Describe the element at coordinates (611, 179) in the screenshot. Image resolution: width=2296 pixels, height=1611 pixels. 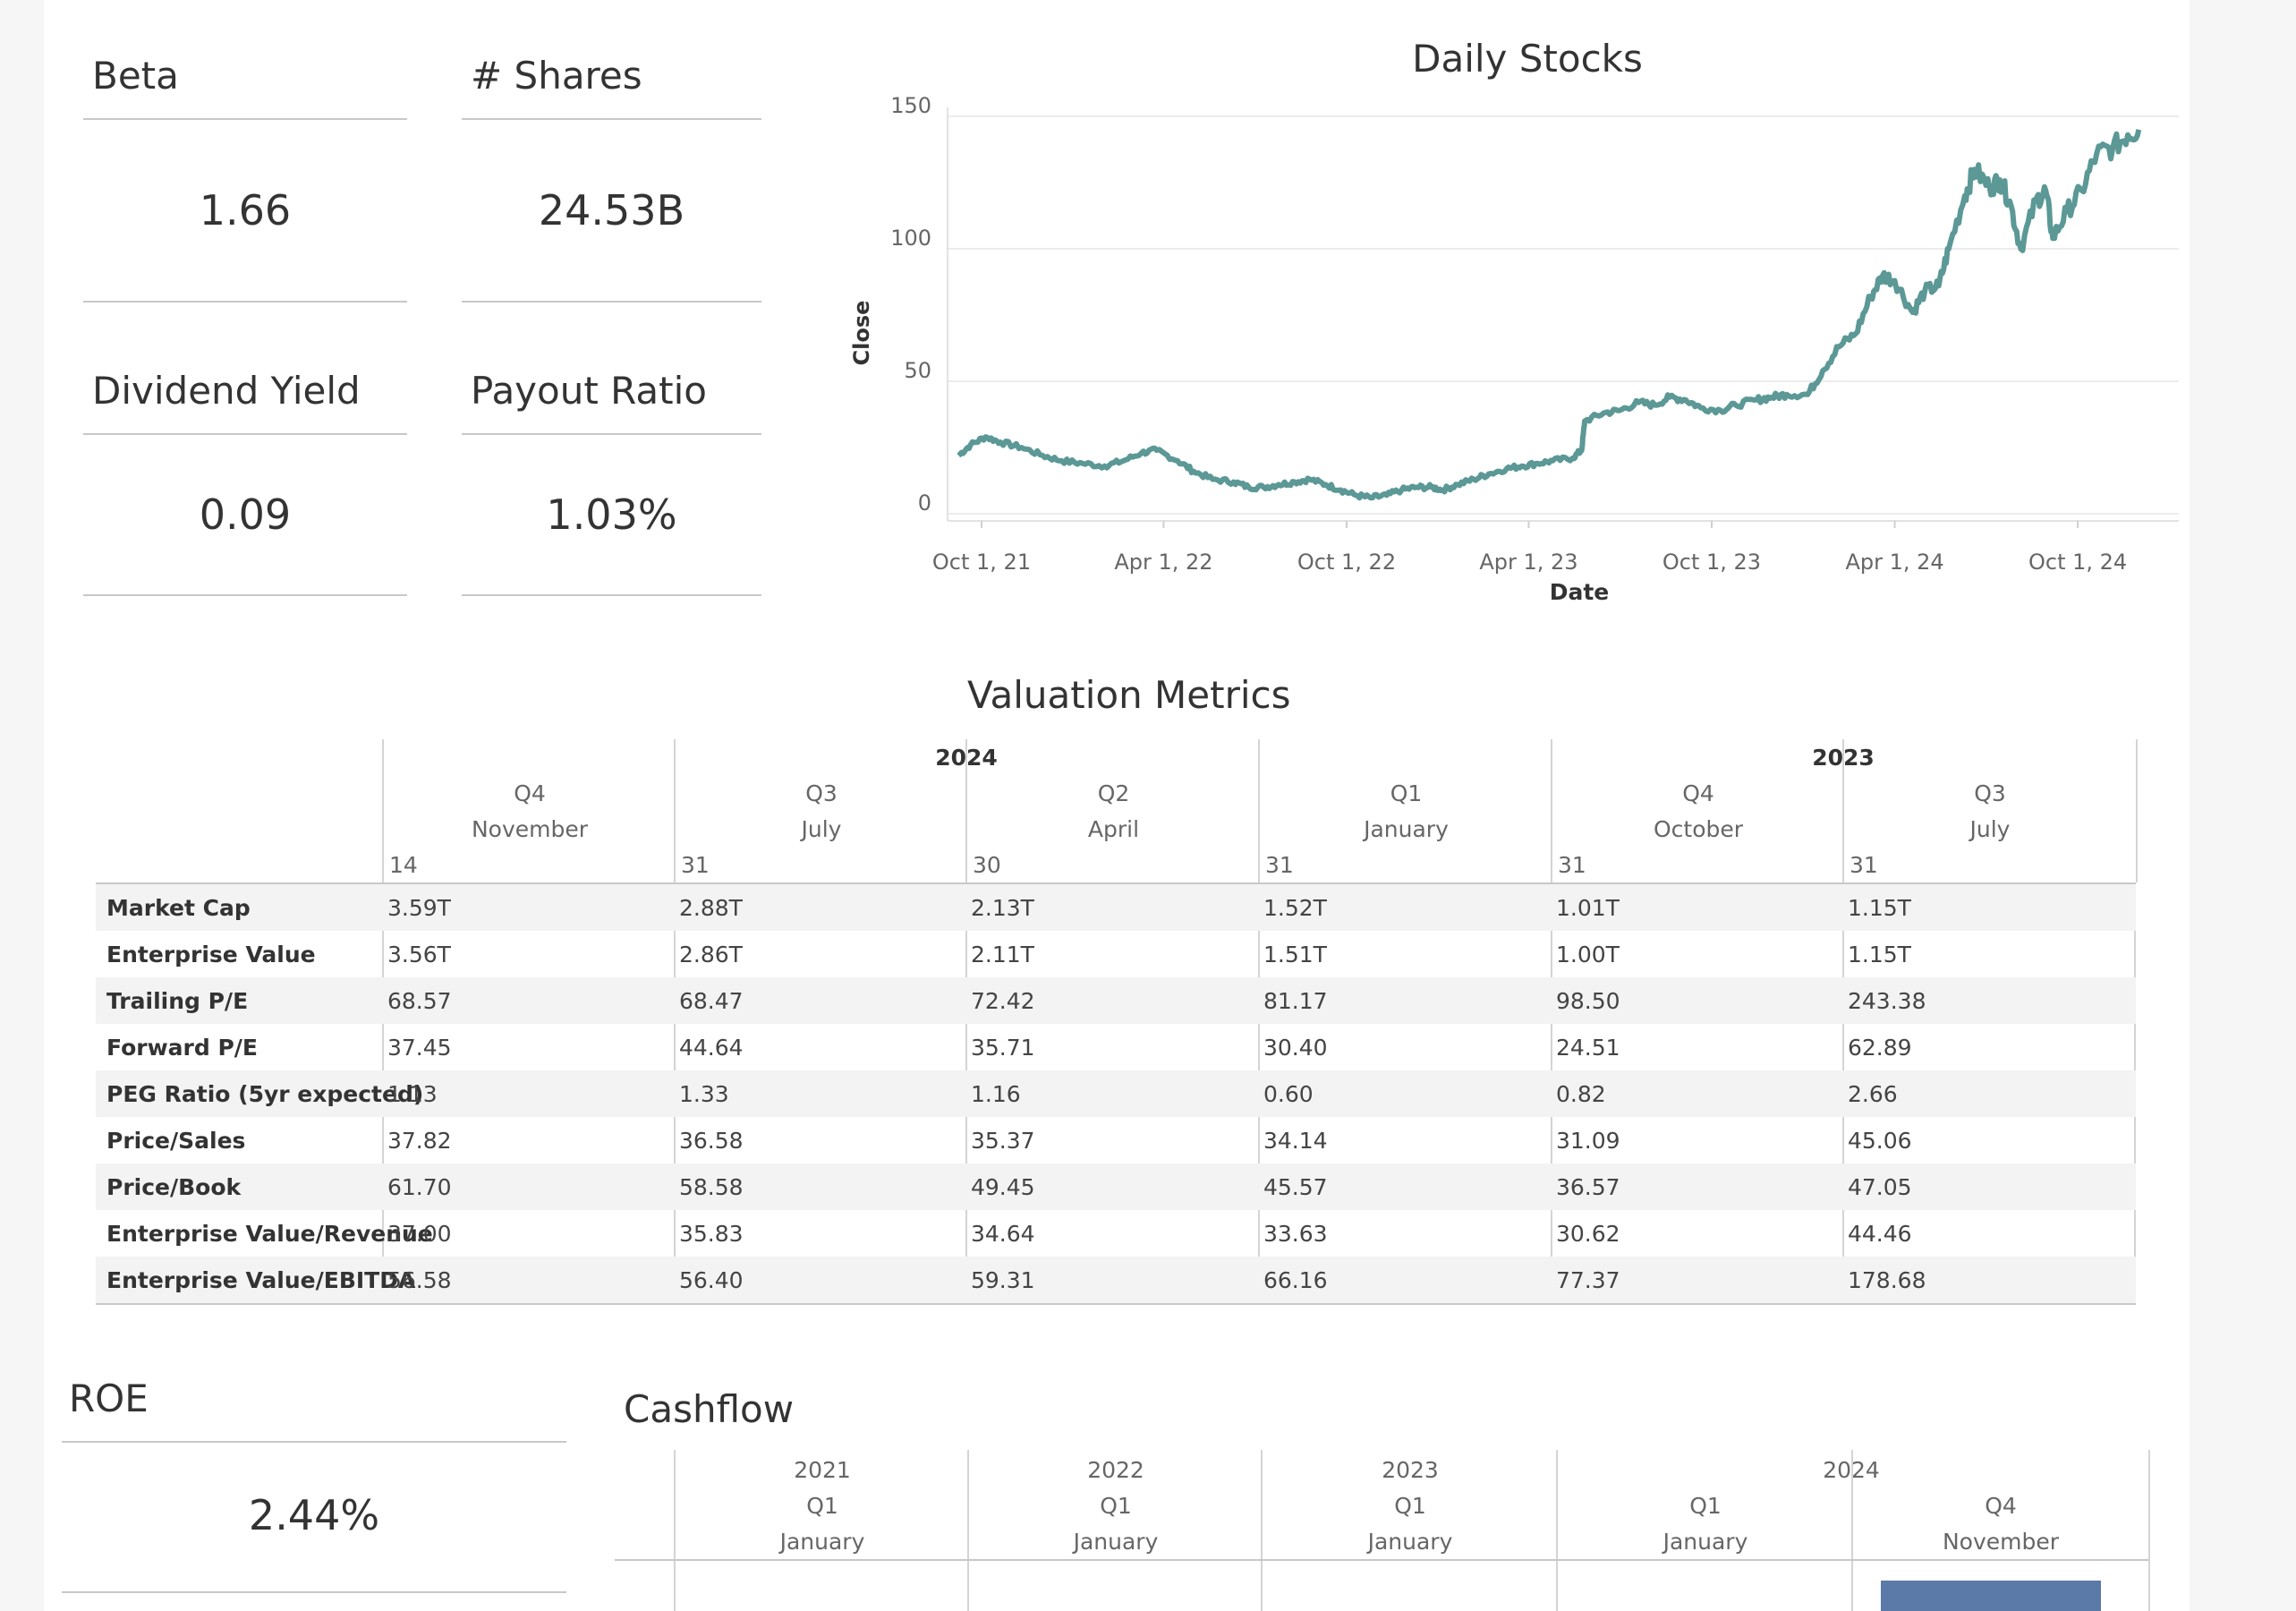
I see `kpi-shares: # Shares 24.53B` at that location.